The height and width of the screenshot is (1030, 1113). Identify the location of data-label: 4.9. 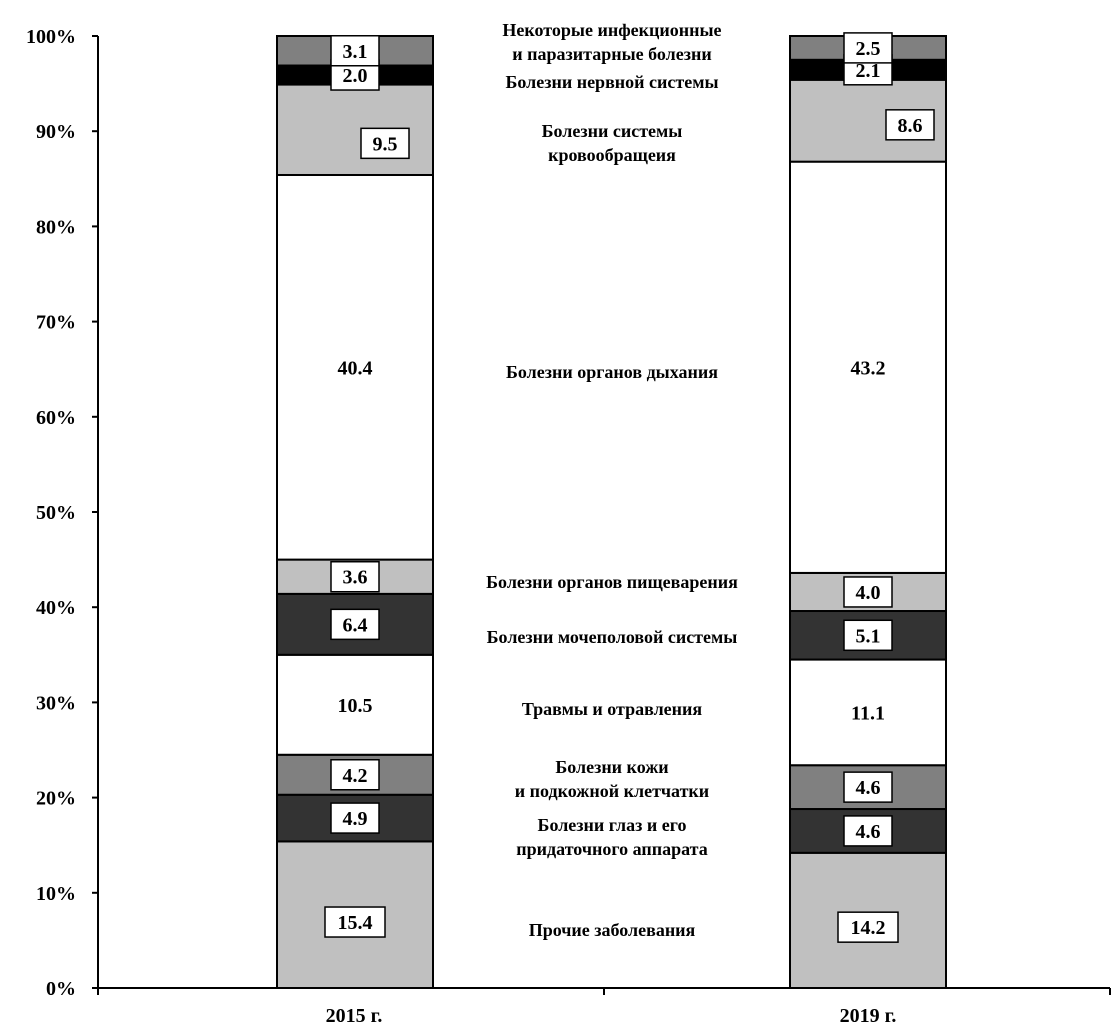
(355, 819).